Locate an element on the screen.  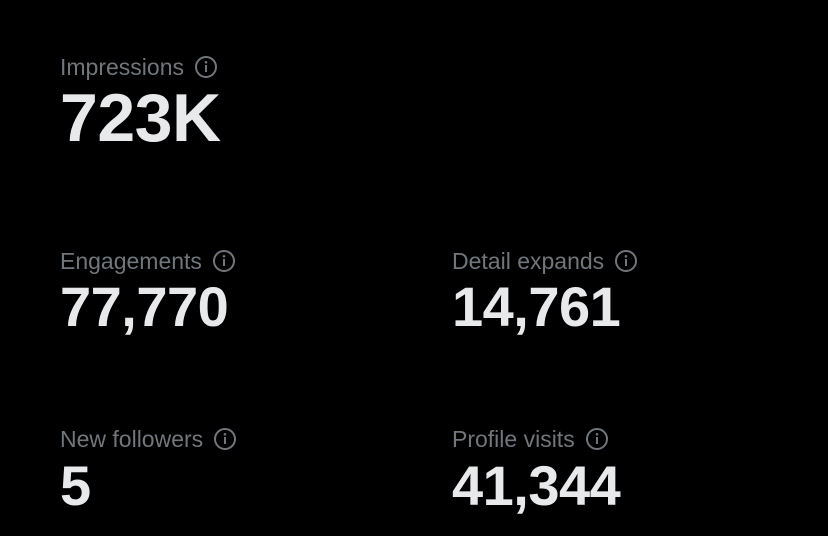
metric-label: Impressions is located at coordinates (122, 67).